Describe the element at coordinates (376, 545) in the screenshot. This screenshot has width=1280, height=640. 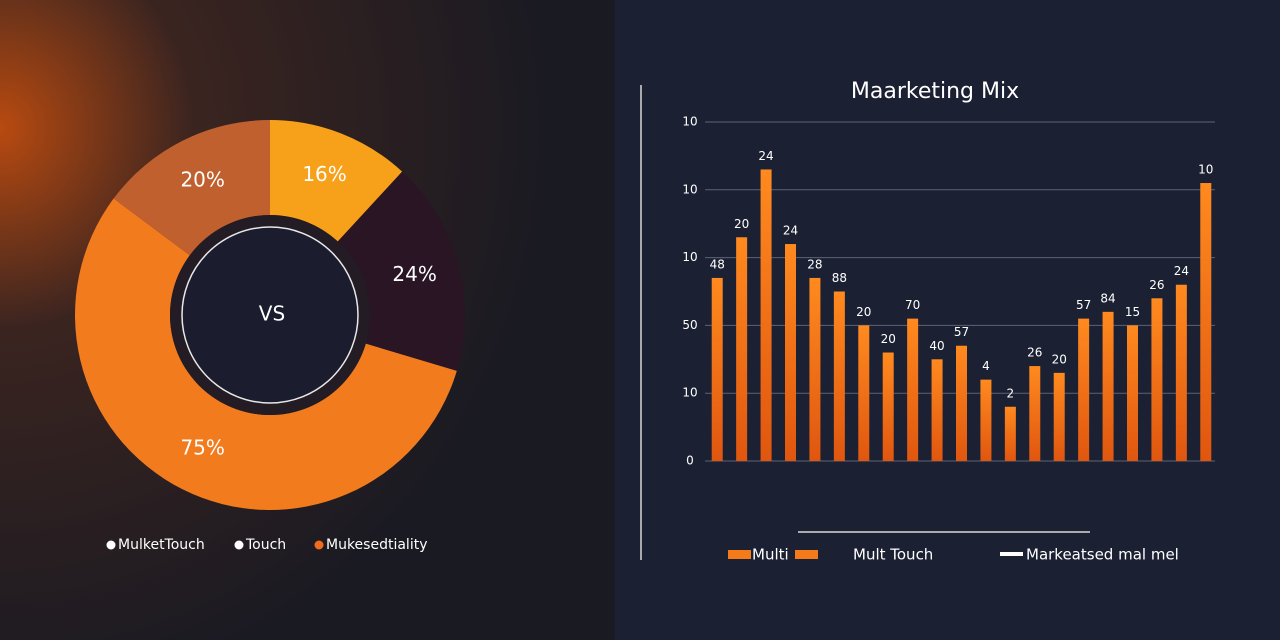
I see `legend-label: Mukesedtiality` at that location.